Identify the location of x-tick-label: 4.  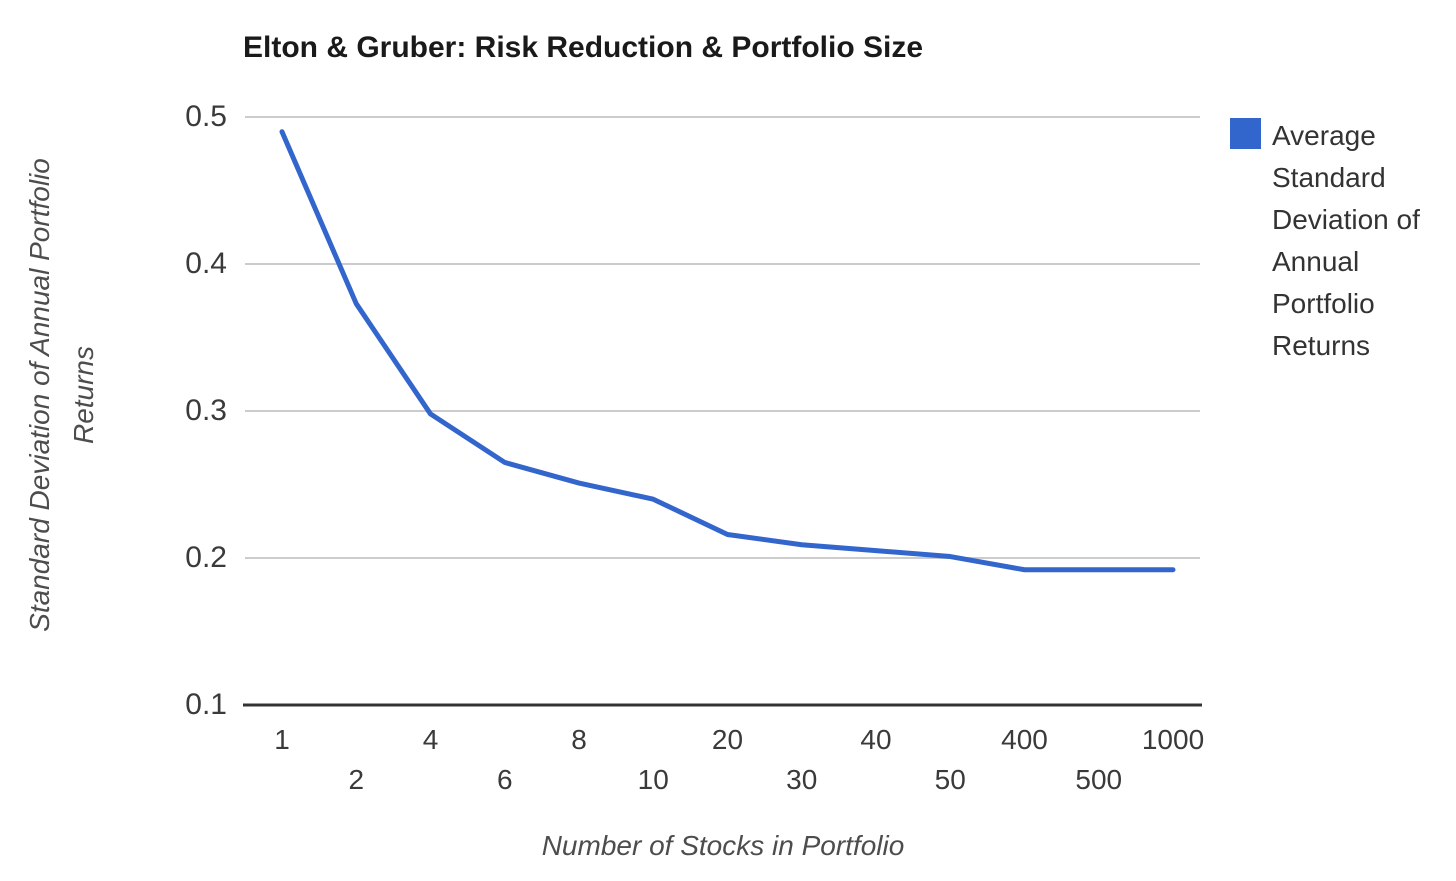
(430, 739).